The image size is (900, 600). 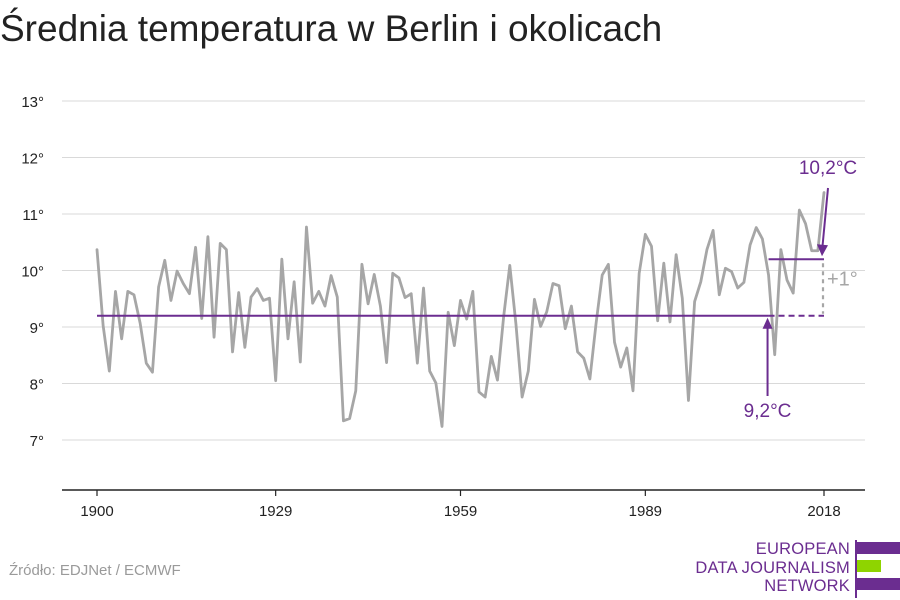 I want to click on logo-vertical-bar, so click(x=856, y=569).